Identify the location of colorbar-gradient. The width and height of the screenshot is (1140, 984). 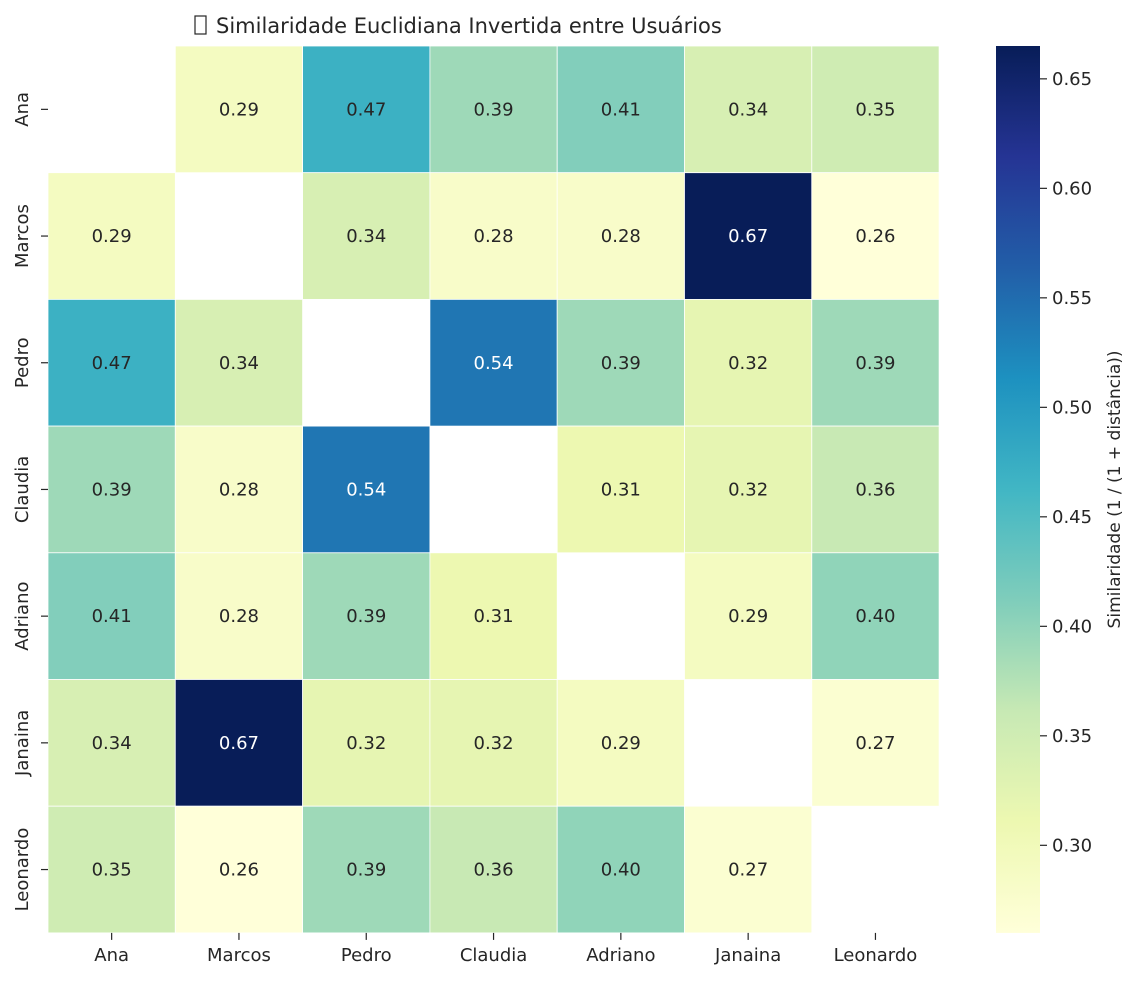
(1018, 489).